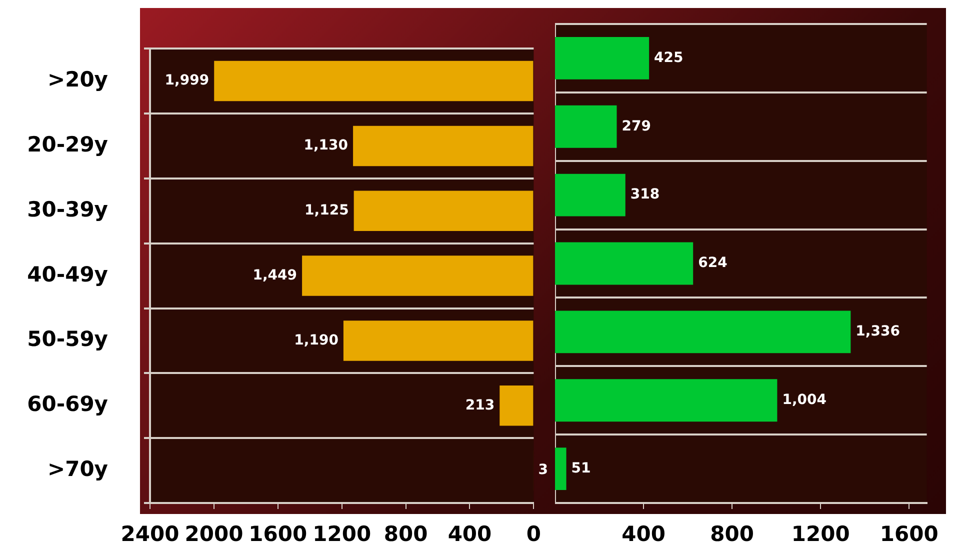  I want to click on x-tick-label: 0, so click(534, 534).